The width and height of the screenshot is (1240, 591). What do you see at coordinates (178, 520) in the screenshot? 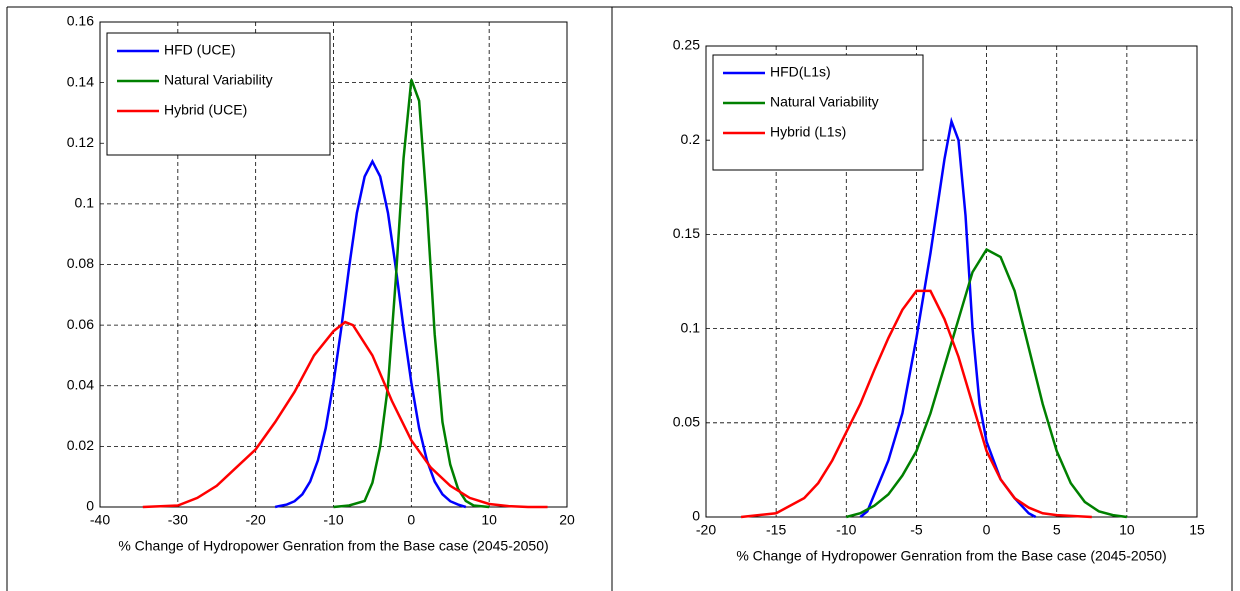
I see `x-tick-label: -30` at bounding box center [178, 520].